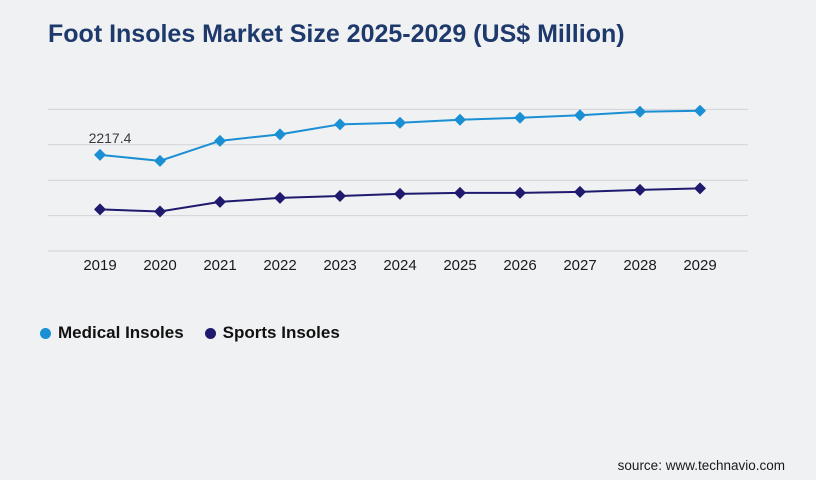  What do you see at coordinates (190, 333) in the screenshot?
I see `chart-legend: Medical Insoles Sports Insoles` at bounding box center [190, 333].